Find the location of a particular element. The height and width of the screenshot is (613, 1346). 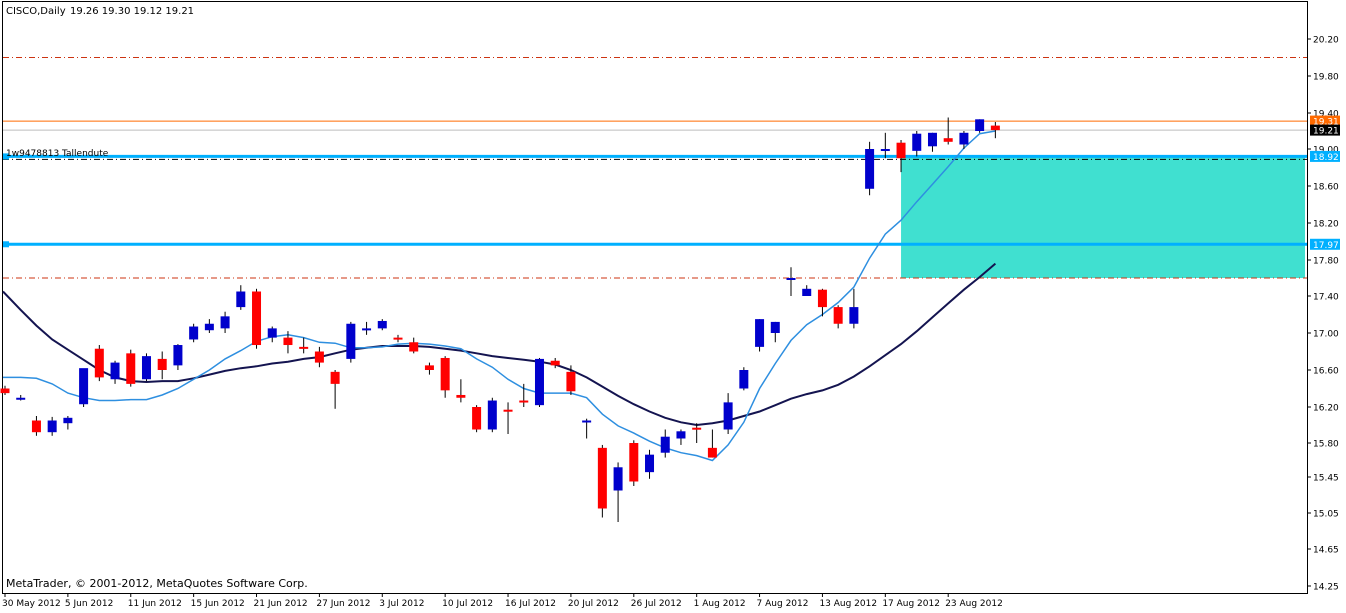

upper-resistance-price-label: 18.92 is located at coordinates (1326, 158).